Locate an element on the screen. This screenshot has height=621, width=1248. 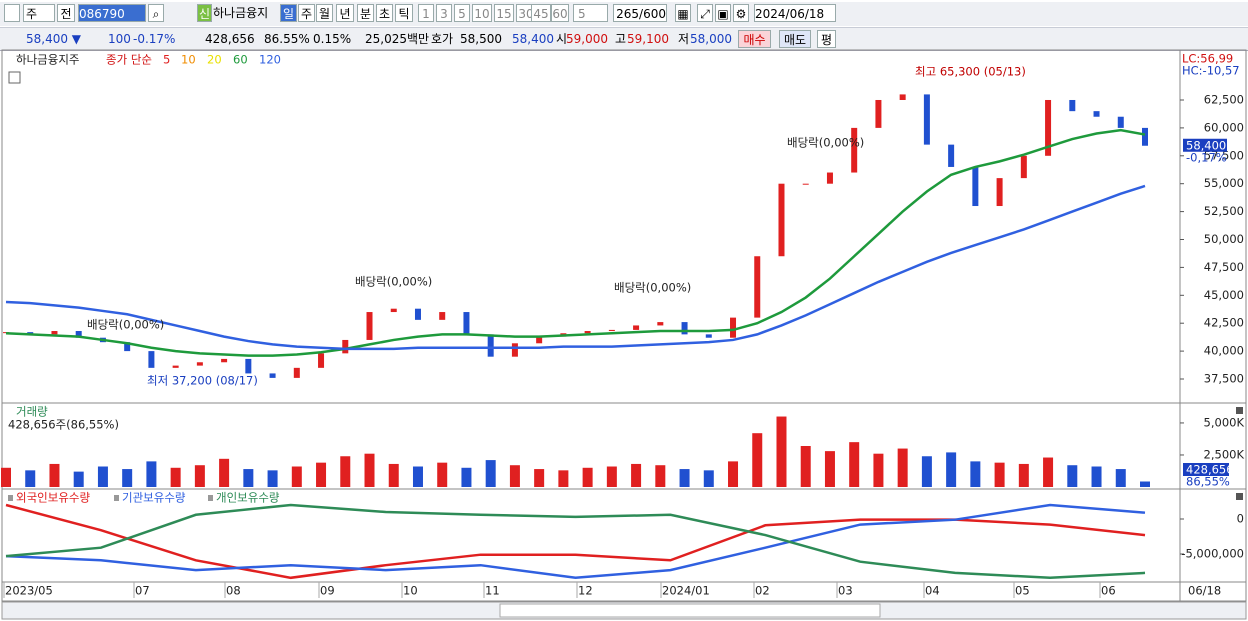
y-tick-label: 5,000K is located at coordinates (1224, 422).